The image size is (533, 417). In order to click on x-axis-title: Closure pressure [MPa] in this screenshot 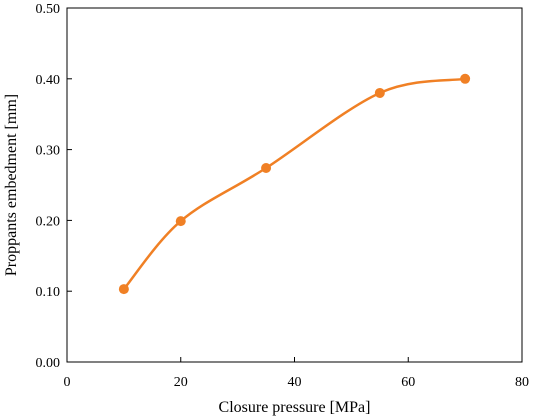, I will do `click(295, 407)`.